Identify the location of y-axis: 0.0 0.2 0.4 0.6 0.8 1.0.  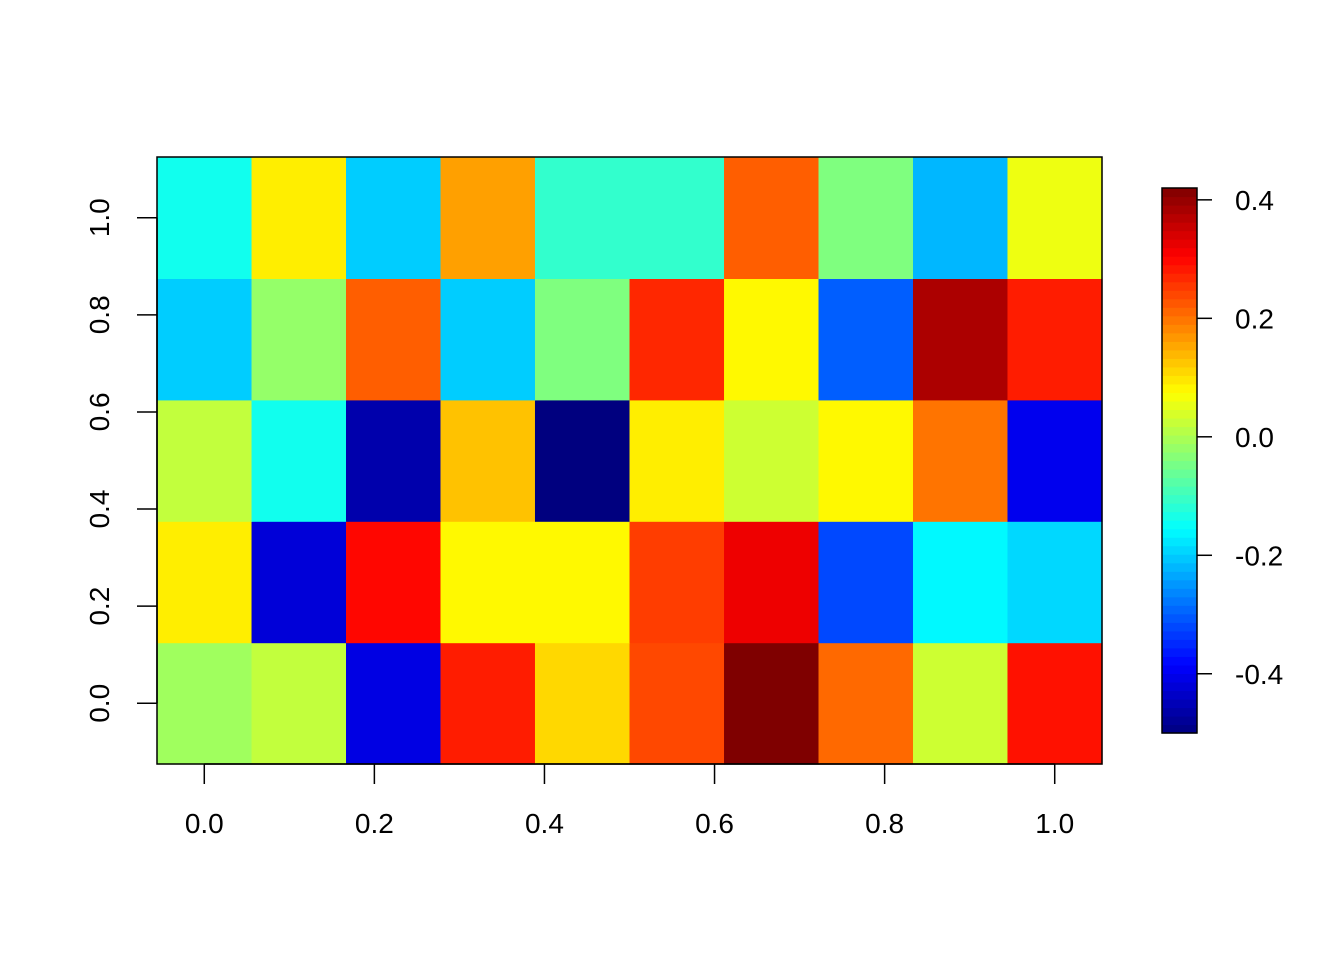
(121, 460).